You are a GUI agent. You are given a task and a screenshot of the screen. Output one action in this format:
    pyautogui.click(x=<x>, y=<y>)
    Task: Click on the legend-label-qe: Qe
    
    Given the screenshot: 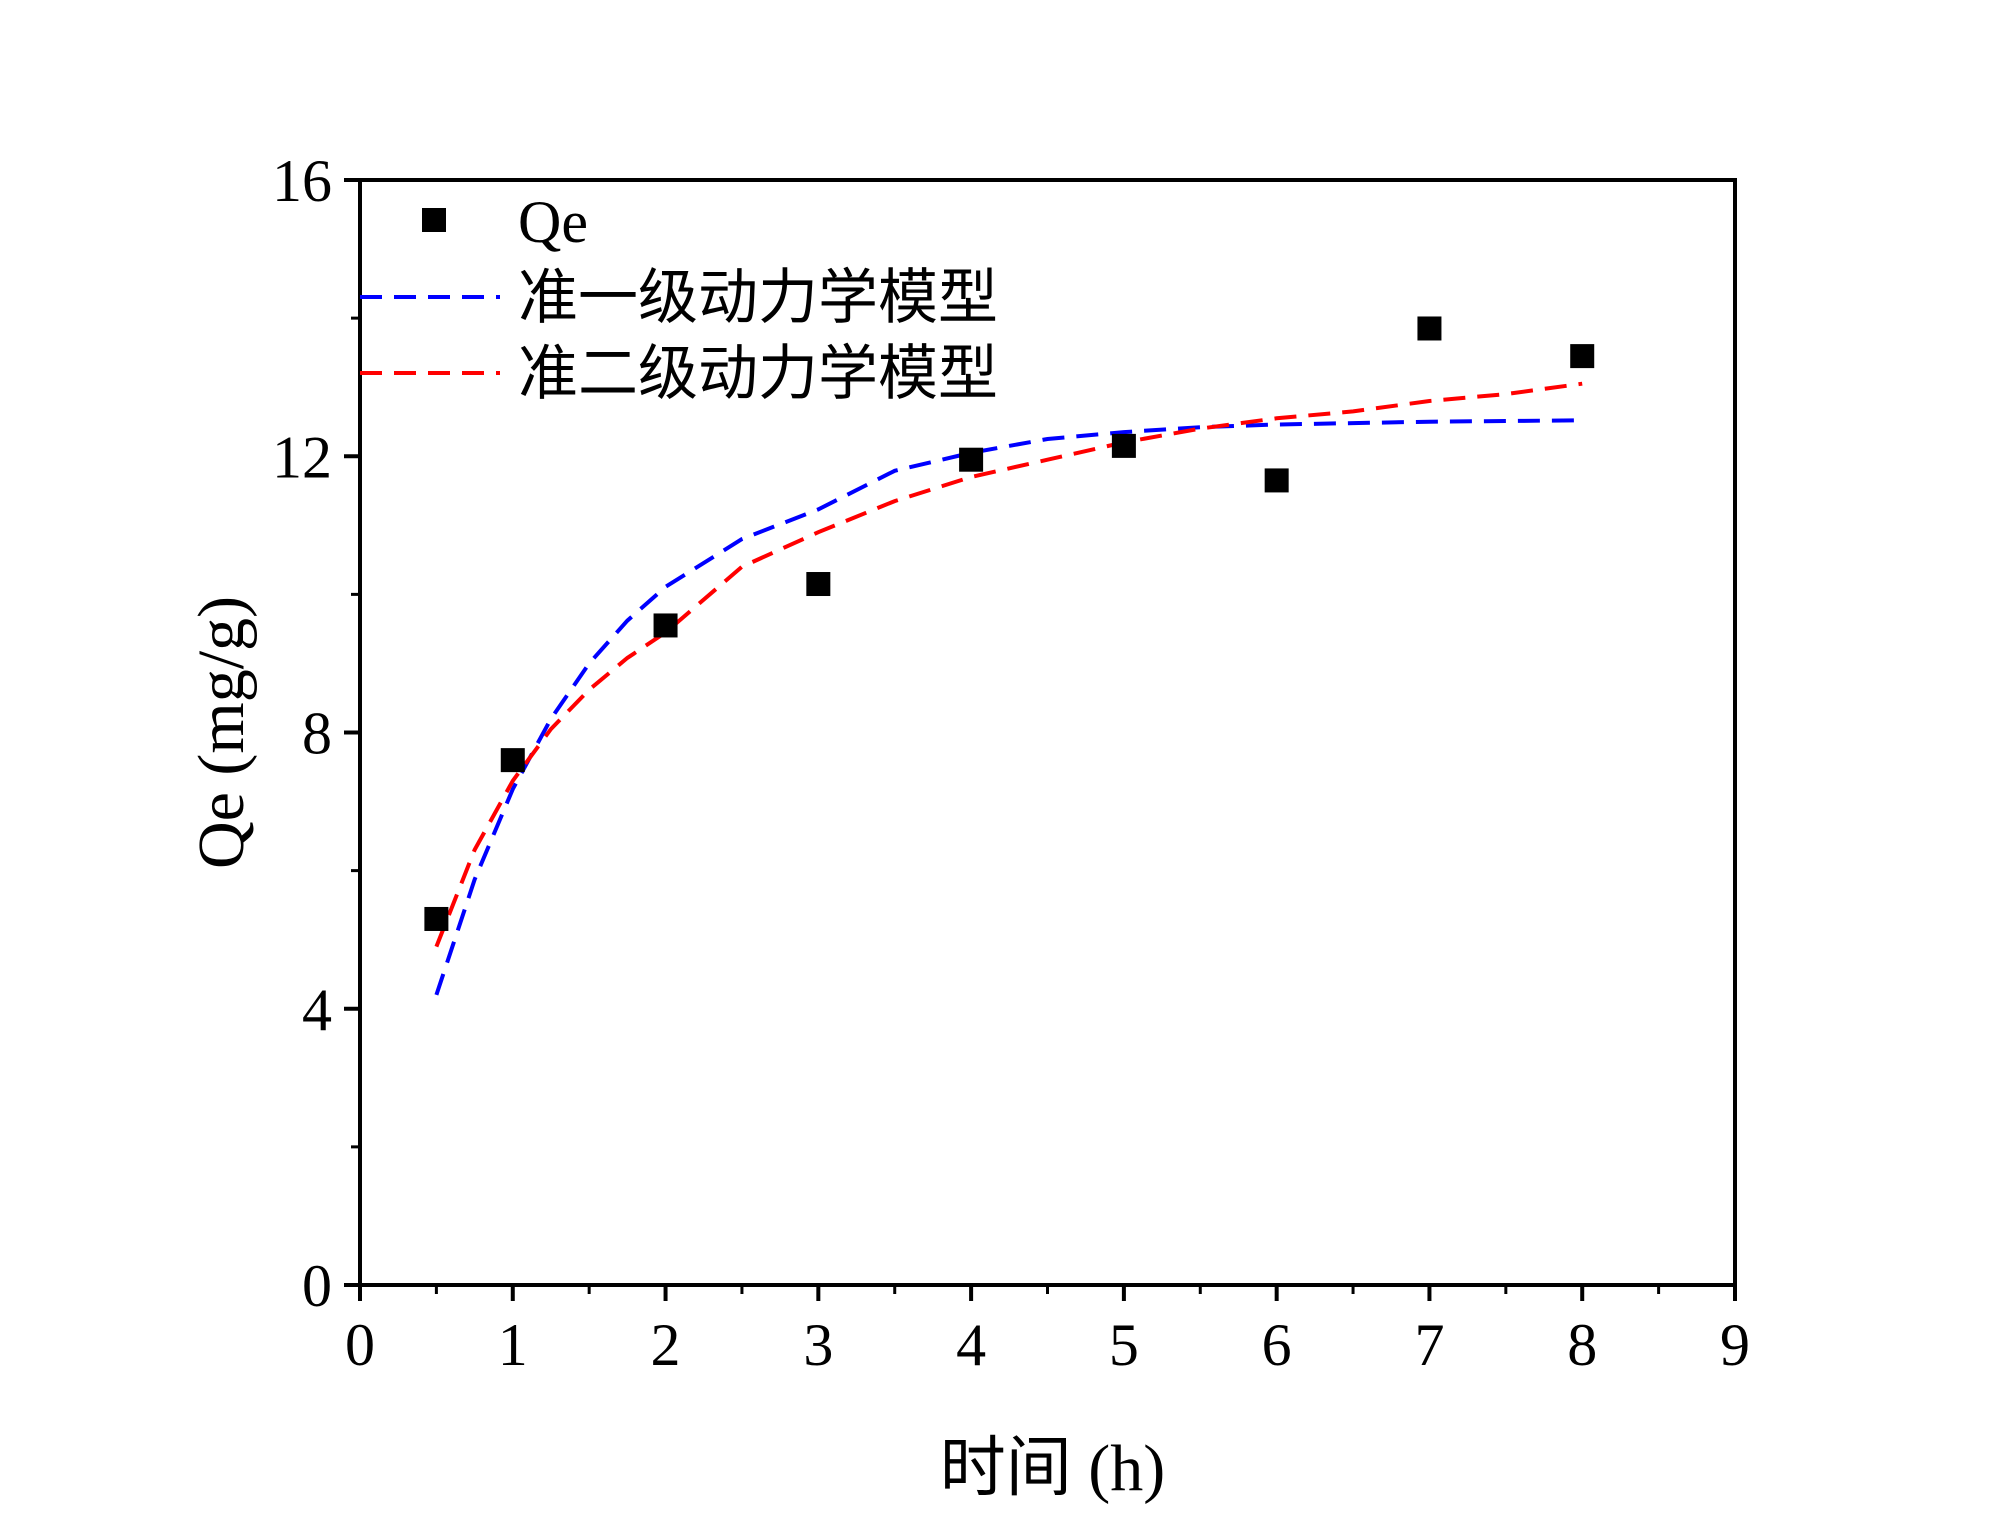 What is the action you would take?
    pyautogui.click(x=553, y=222)
    